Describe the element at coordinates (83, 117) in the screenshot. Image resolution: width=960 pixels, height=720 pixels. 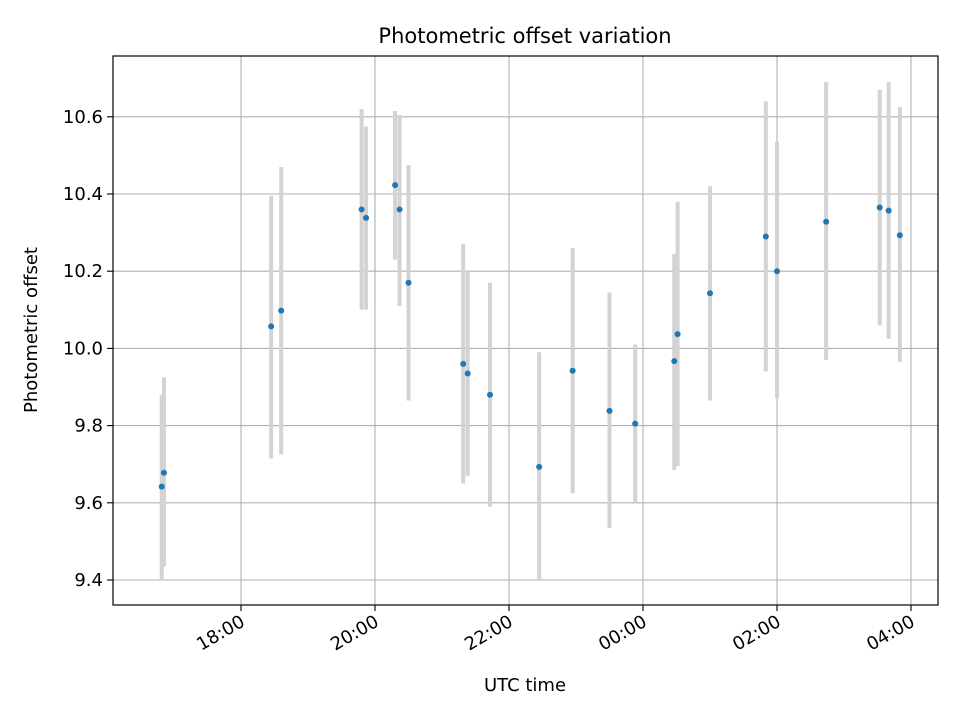
I see `y-tick-label: 10.6` at that location.